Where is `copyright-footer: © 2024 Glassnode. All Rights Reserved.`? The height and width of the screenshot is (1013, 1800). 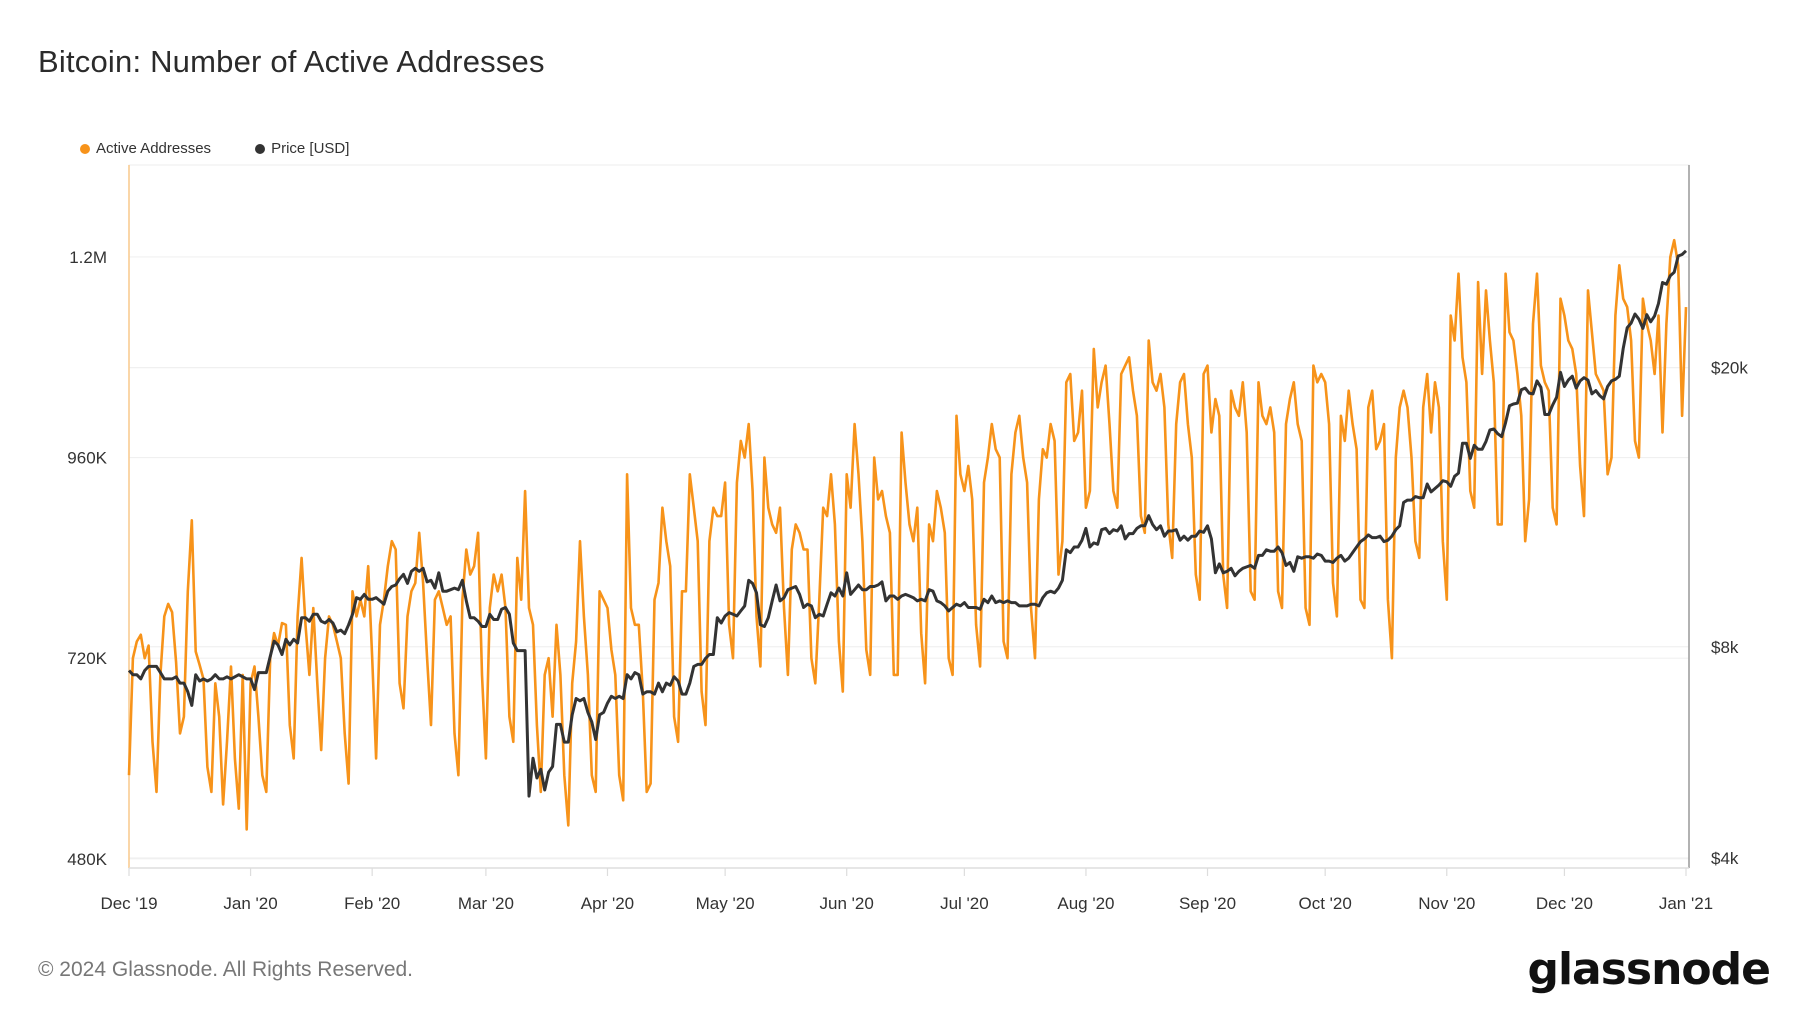
copyright-footer: © 2024 Glassnode. All Rights Reserved. is located at coordinates (226, 969).